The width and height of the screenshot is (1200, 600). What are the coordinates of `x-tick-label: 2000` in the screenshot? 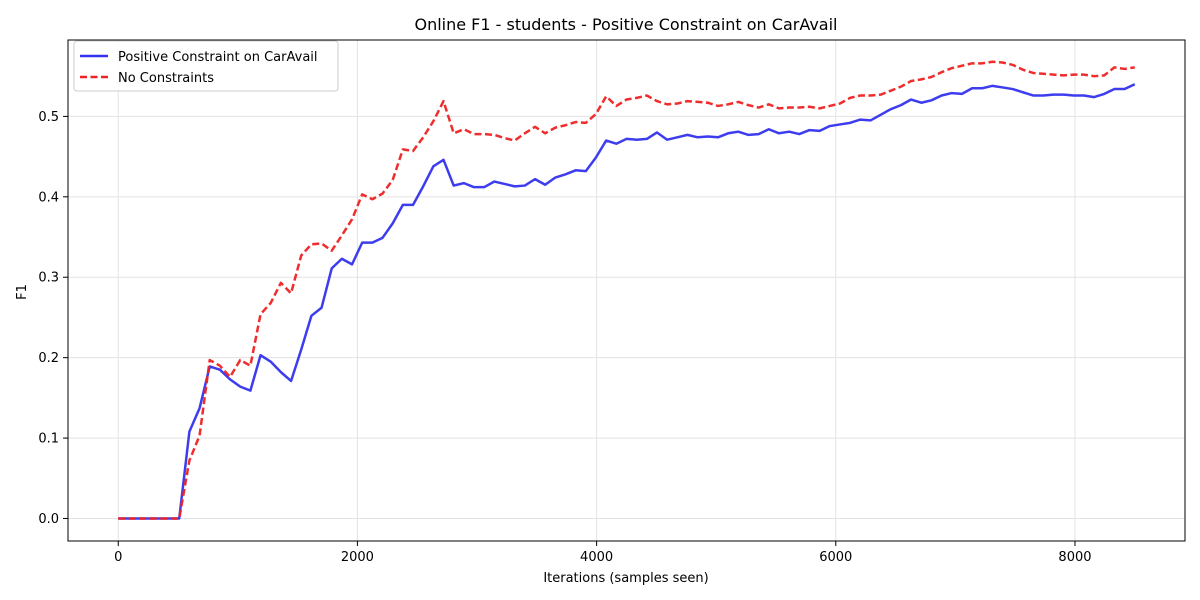 It's located at (357, 557).